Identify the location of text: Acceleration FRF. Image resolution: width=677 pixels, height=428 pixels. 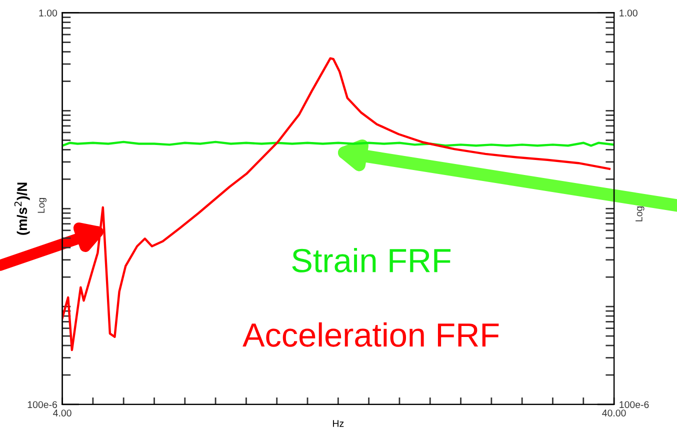
(370, 334).